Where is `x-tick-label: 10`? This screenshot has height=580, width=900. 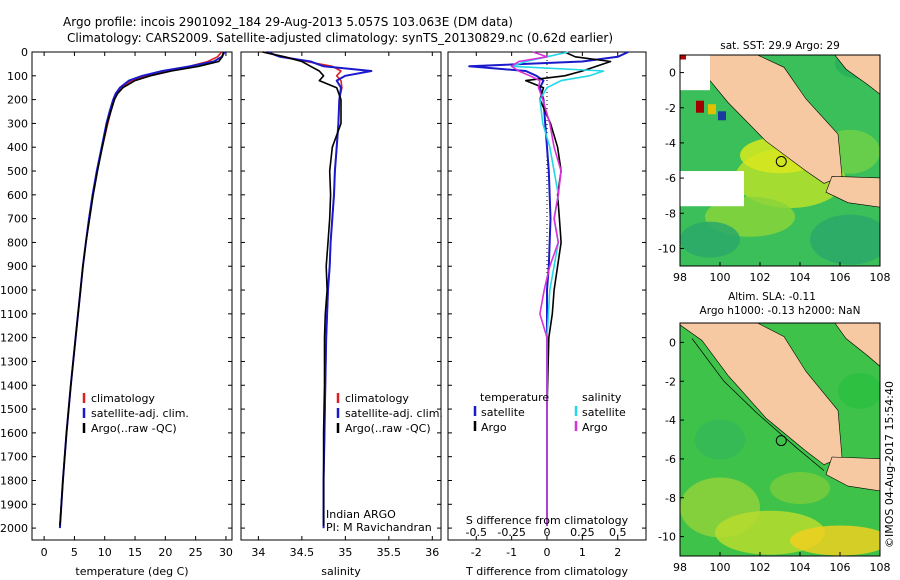 x-tick-label: 10 is located at coordinates (105, 552).